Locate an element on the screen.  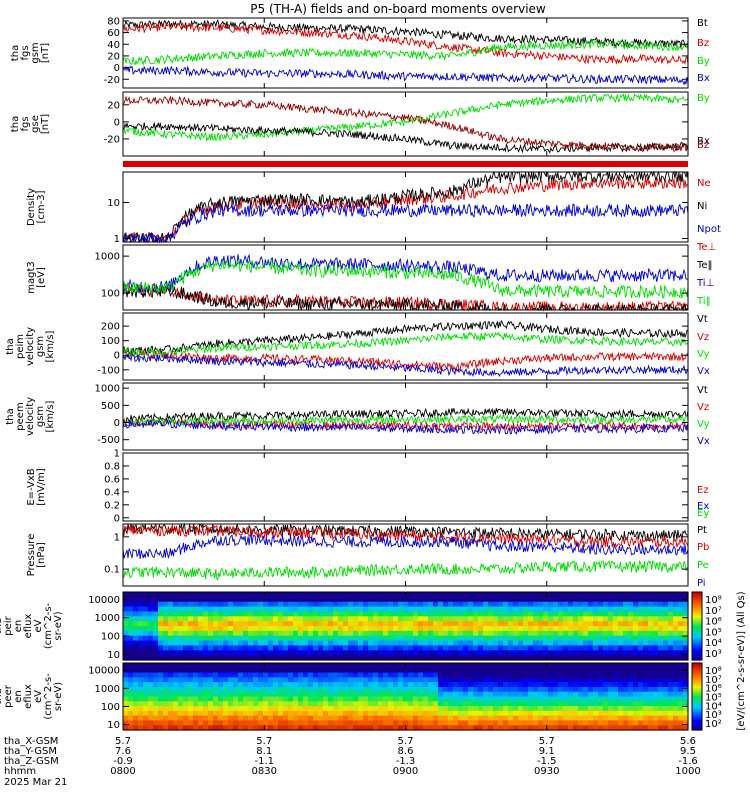
ylabel-line: (cm^2-s- is located at coordinates (48, 625).